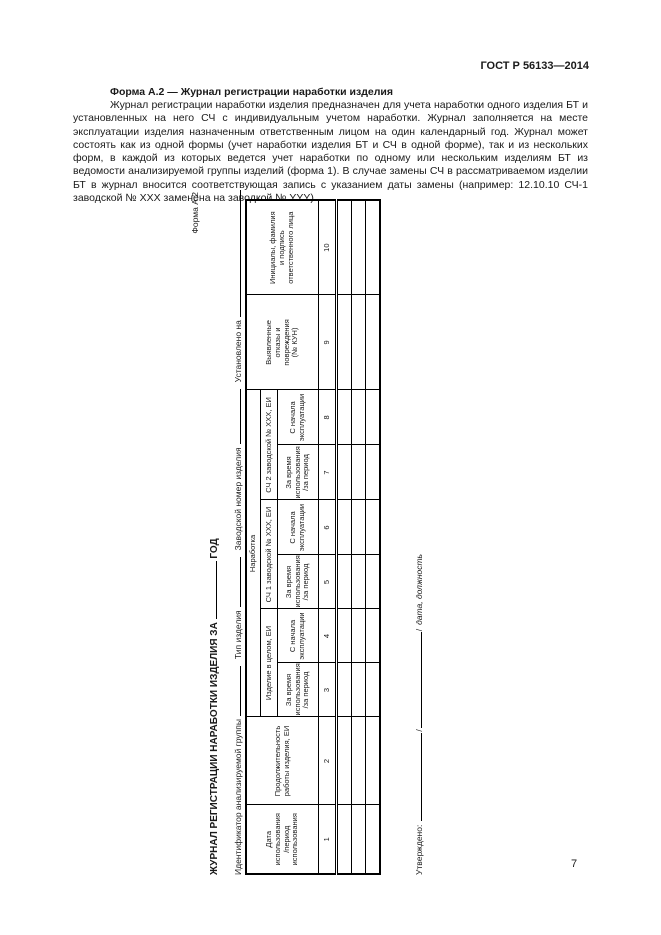 The image size is (661, 935). Describe the element at coordinates (282, 839) in the screenshot. I see `header-cell-date: Дата использования /период использования` at that location.